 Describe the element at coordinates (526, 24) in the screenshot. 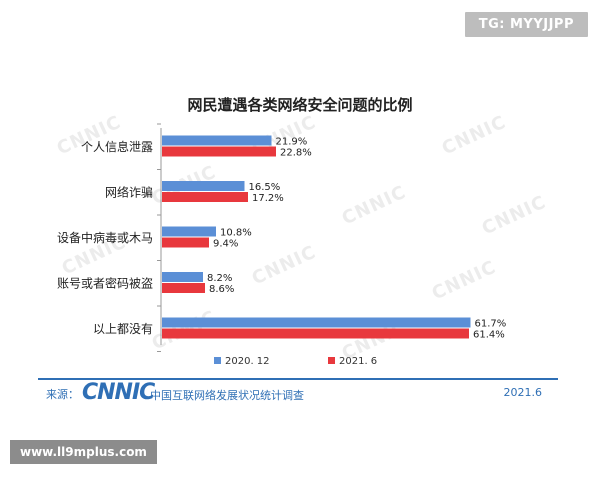

I see `top-right-tag: TG: MYYJJPP` at that location.